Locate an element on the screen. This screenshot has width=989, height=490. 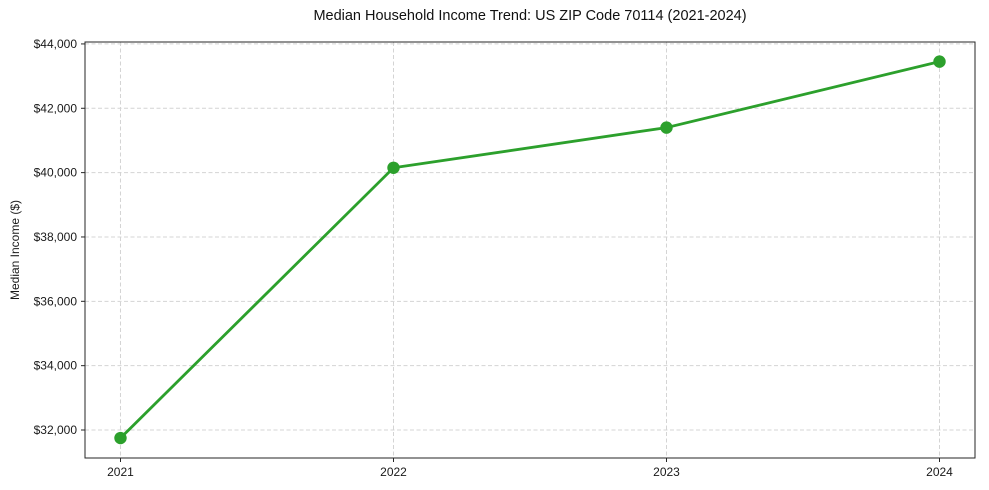
data-point-2021 is located at coordinates (120, 438).